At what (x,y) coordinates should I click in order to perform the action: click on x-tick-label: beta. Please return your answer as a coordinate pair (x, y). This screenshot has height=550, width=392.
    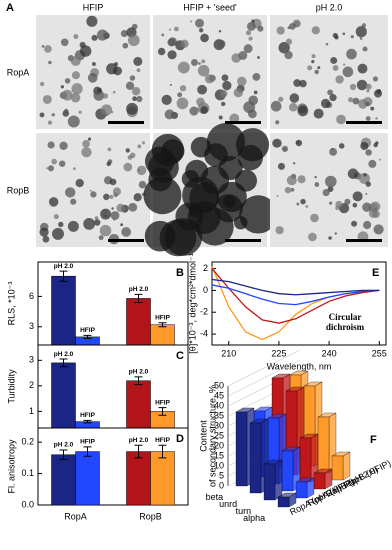
    Looking at the image, I should click on (215, 497).